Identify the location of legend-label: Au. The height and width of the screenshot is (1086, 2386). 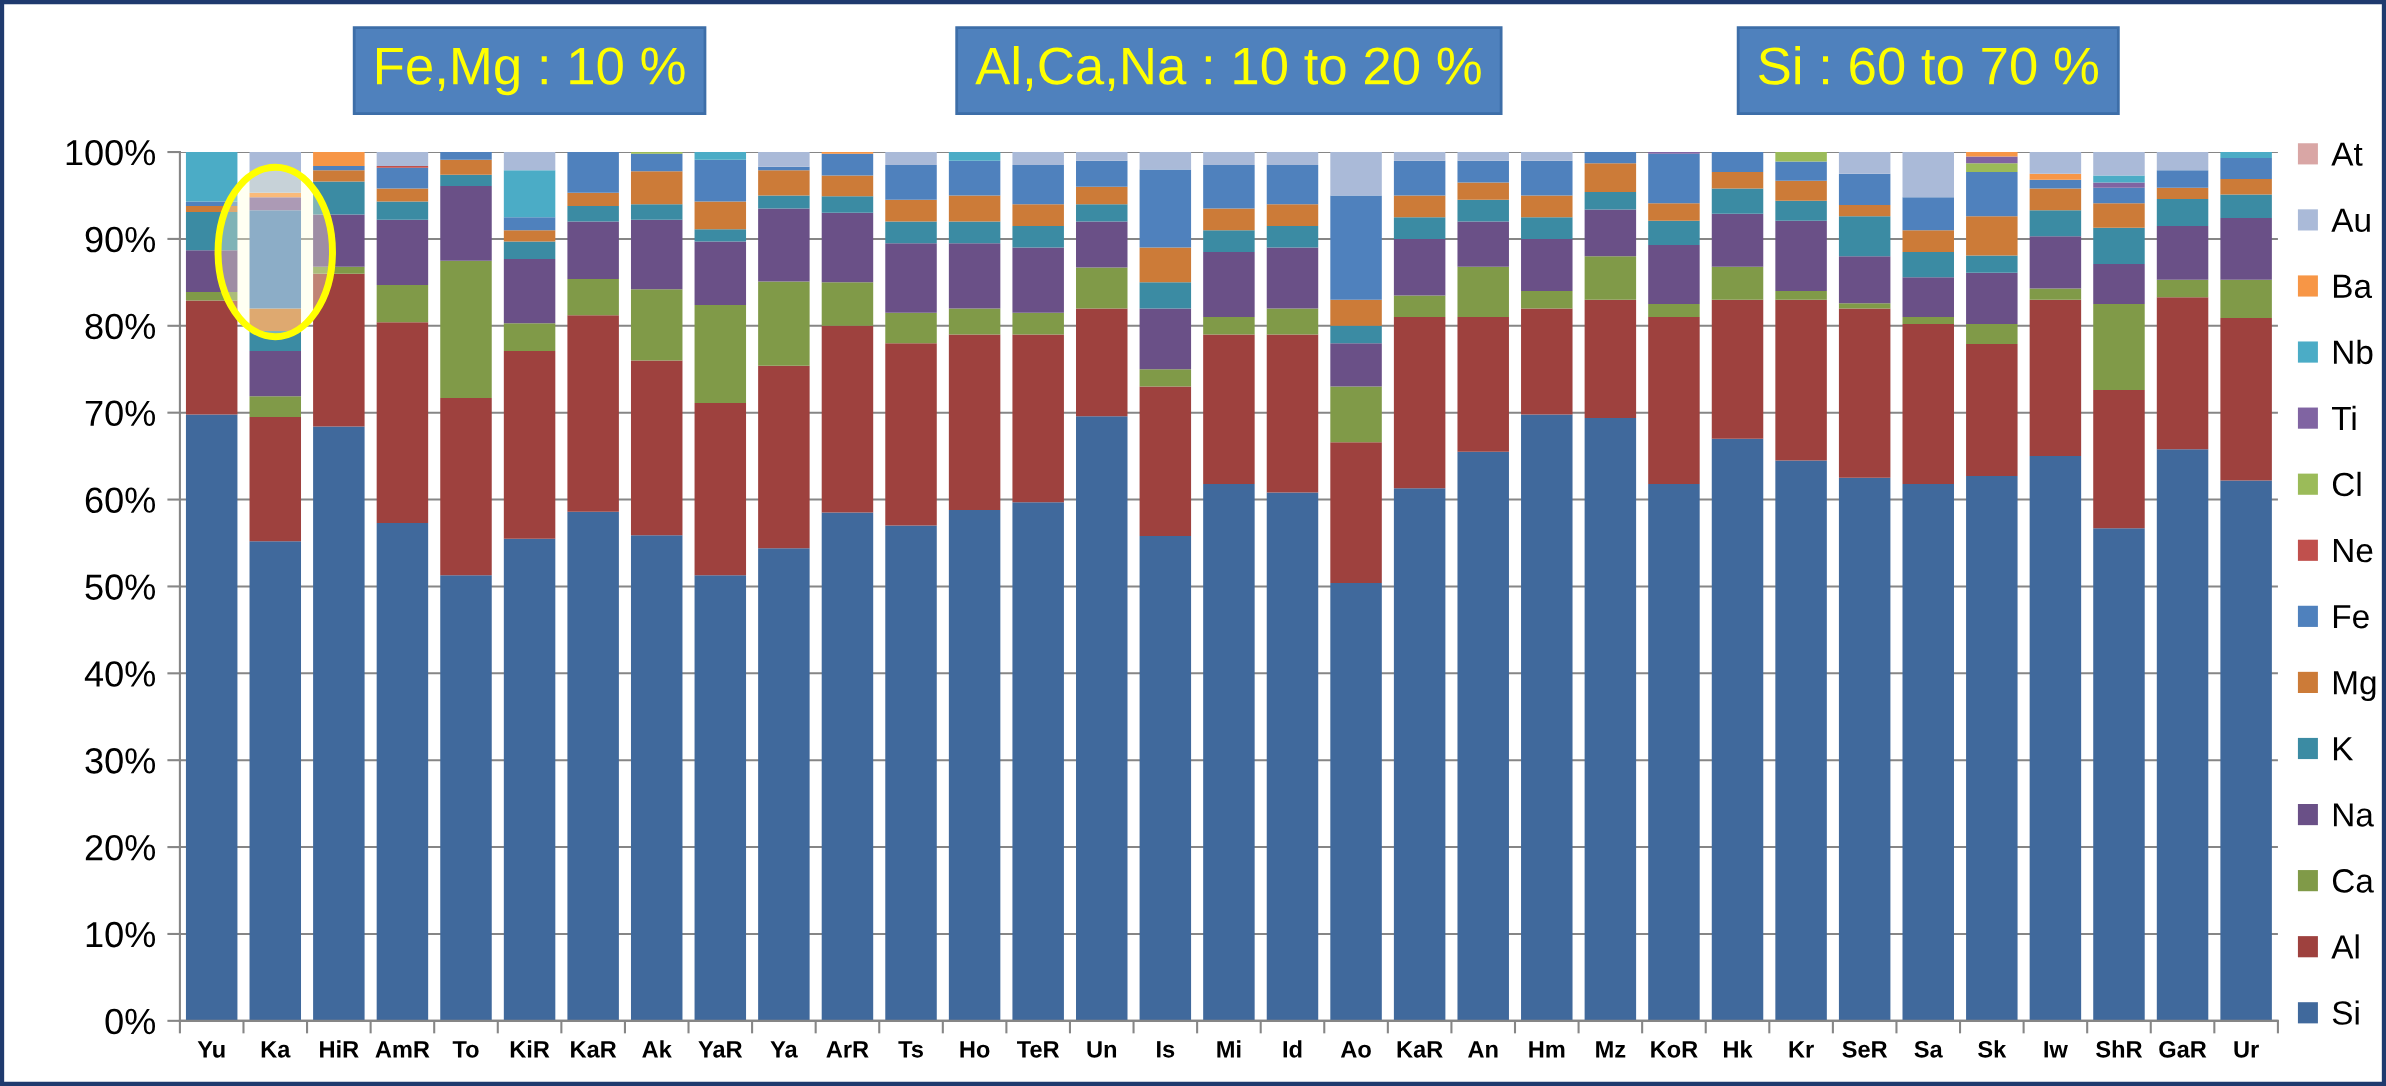
(2350, 220).